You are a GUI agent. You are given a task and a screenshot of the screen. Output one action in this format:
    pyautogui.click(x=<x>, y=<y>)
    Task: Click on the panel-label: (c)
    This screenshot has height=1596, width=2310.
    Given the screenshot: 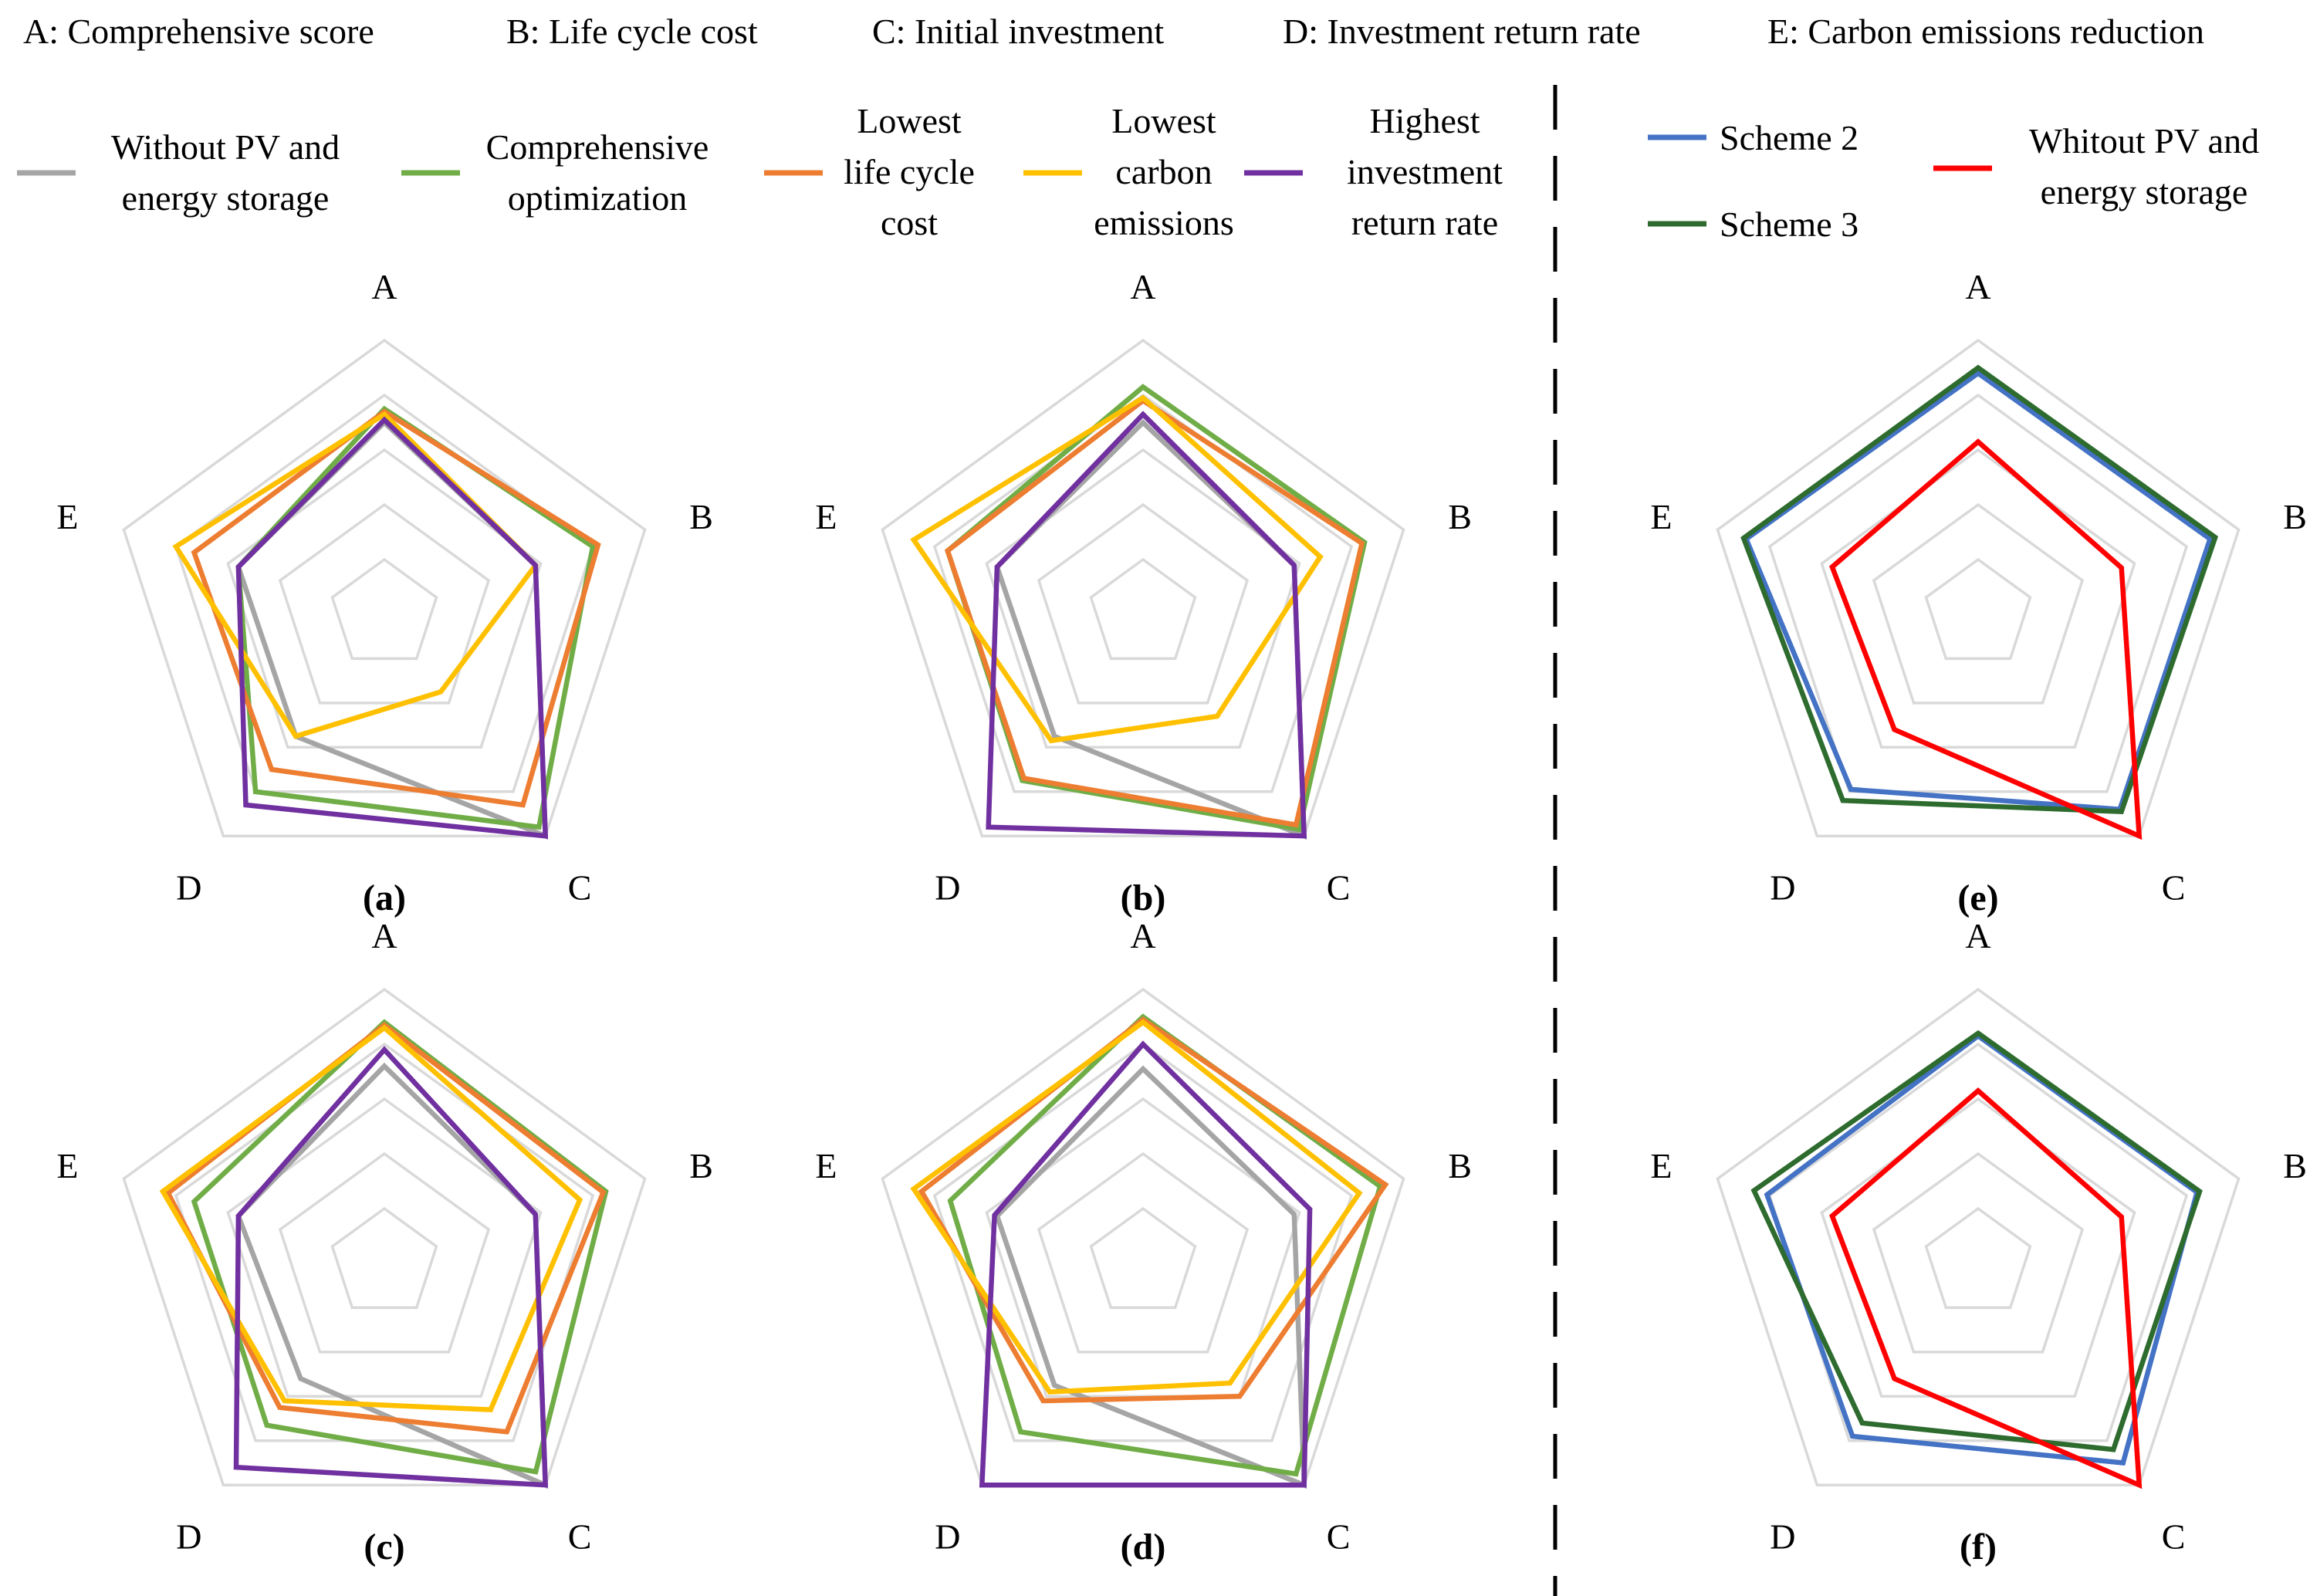 What is the action you would take?
    pyautogui.click(x=384, y=1547)
    